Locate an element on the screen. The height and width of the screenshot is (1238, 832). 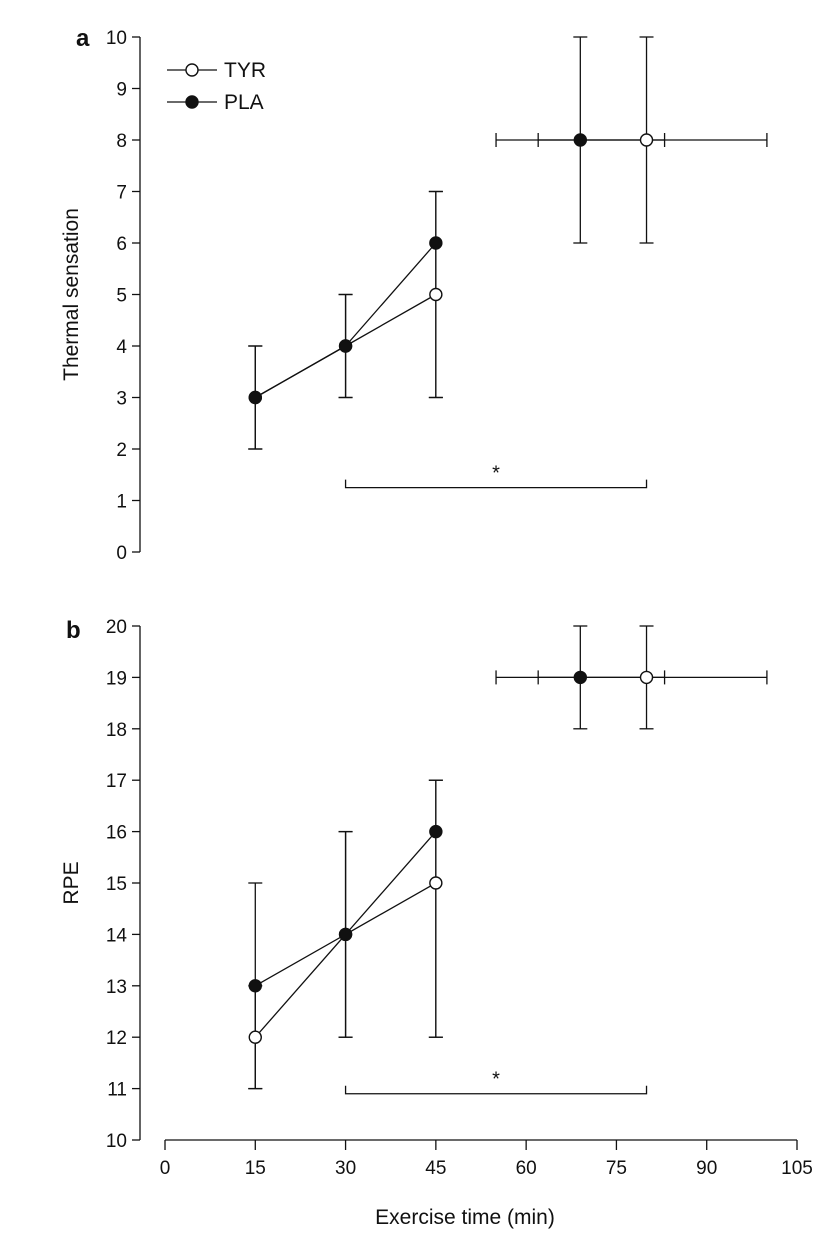
x-tick-label: 30 is located at coordinates (345, 1168).